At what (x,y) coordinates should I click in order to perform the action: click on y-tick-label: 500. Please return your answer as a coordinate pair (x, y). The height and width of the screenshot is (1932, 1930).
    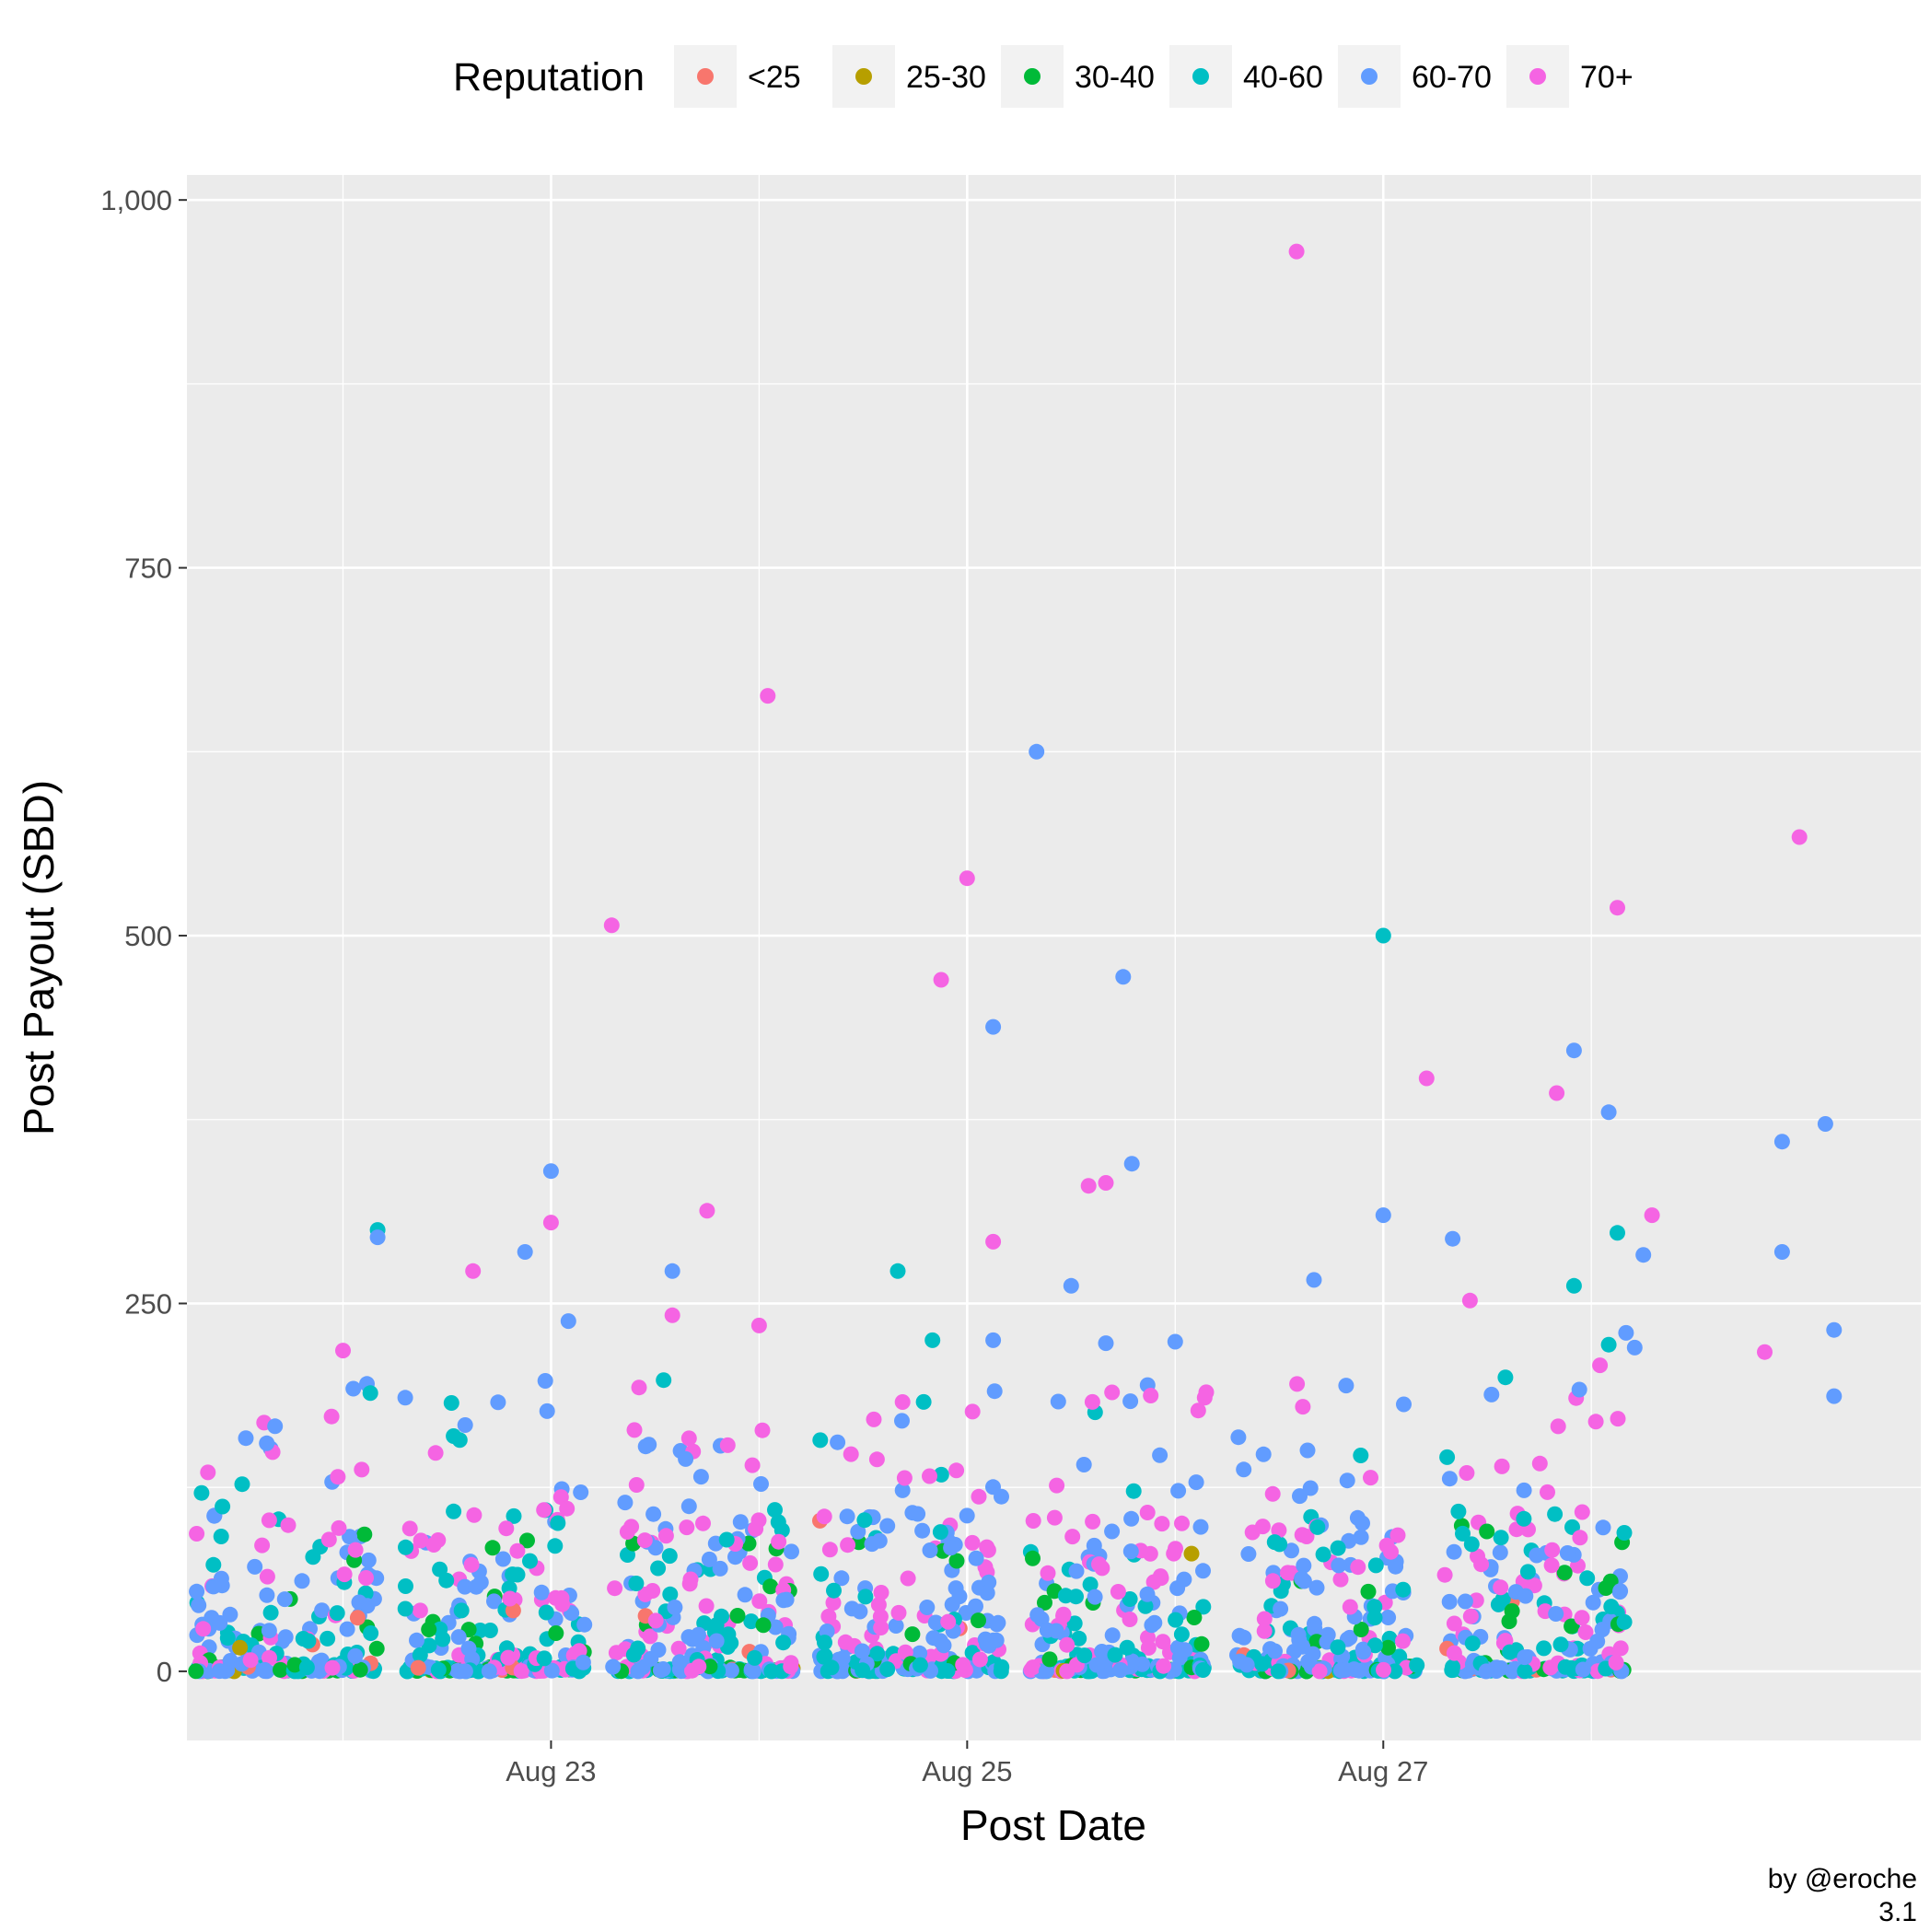
    Looking at the image, I should click on (148, 936).